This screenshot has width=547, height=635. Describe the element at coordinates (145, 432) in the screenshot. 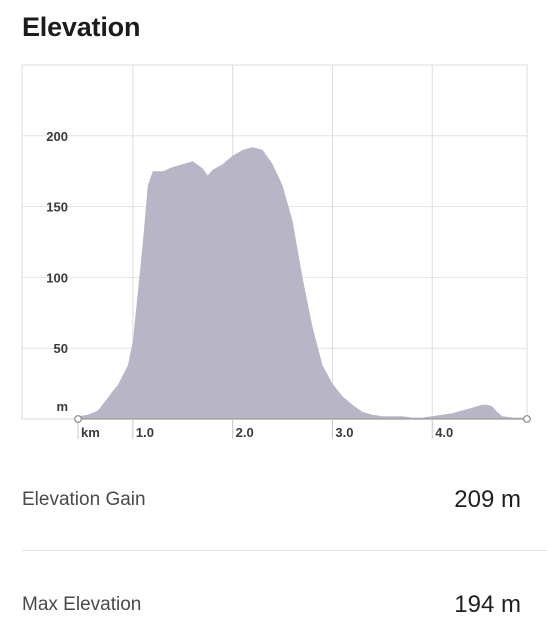

I see `x-tick-label: 1.0` at that location.